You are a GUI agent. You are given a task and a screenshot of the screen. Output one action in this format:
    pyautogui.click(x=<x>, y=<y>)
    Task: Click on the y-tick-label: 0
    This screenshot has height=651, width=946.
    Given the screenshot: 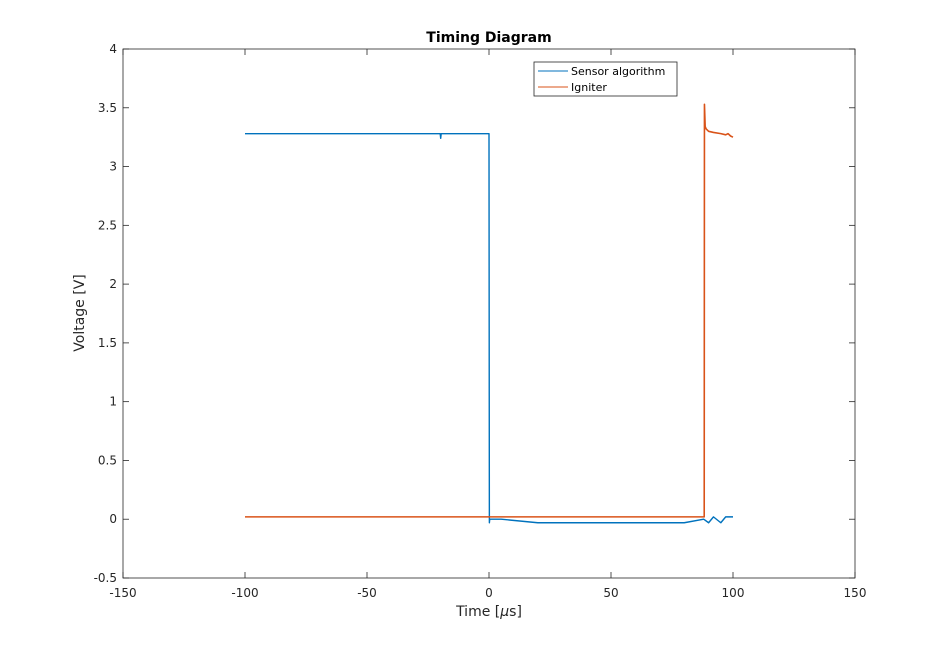 What is the action you would take?
    pyautogui.click(x=113, y=519)
    